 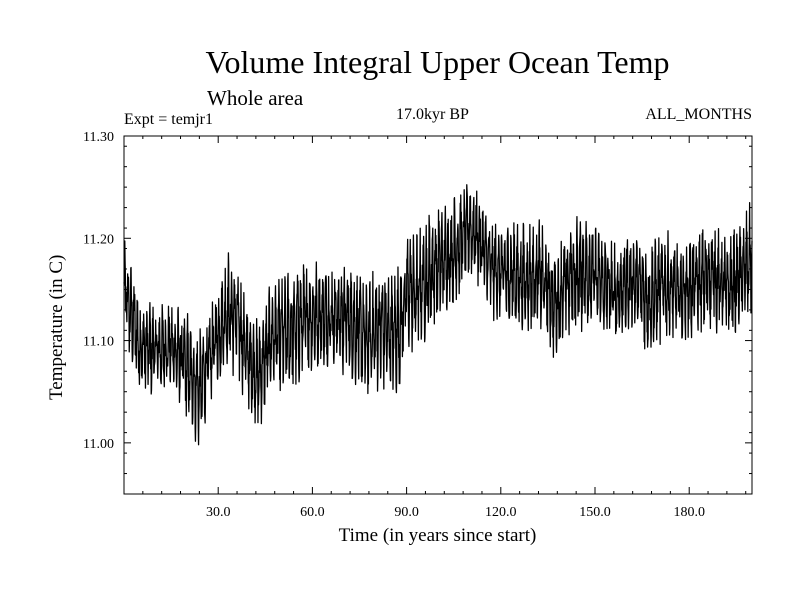 What do you see at coordinates (501, 512) in the screenshot?
I see `x-tick-label: 120.0` at bounding box center [501, 512].